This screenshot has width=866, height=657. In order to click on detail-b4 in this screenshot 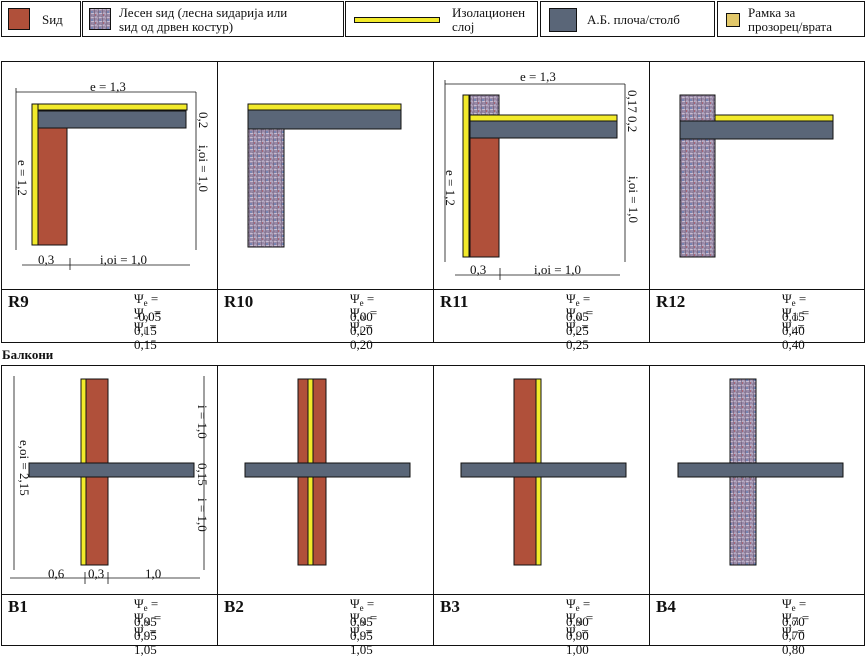, I will do `click(760, 472)`.